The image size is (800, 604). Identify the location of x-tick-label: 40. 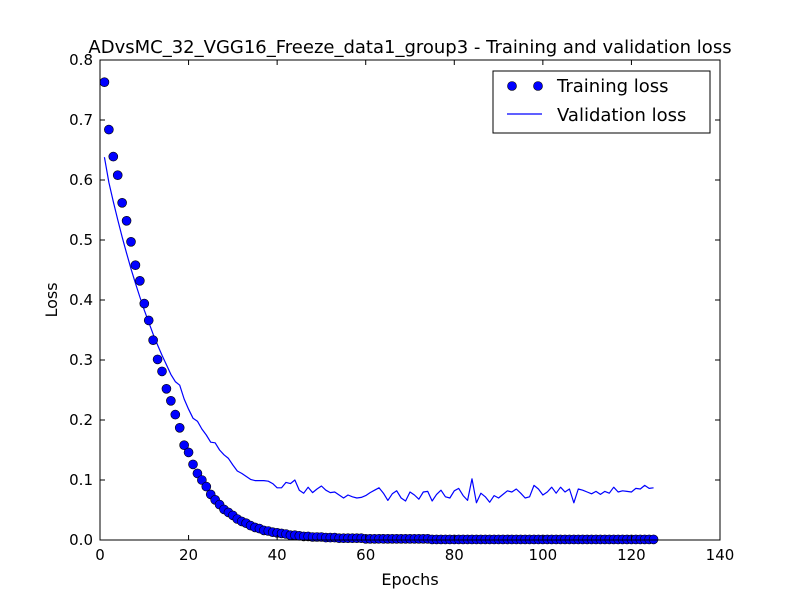
(277, 555).